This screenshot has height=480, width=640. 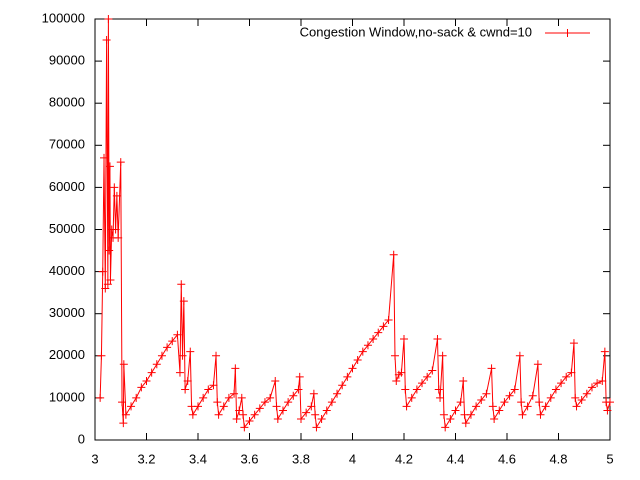 What do you see at coordinates (67, 60) in the screenshot?
I see `y-tick-label: 90000` at bounding box center [67, 60].